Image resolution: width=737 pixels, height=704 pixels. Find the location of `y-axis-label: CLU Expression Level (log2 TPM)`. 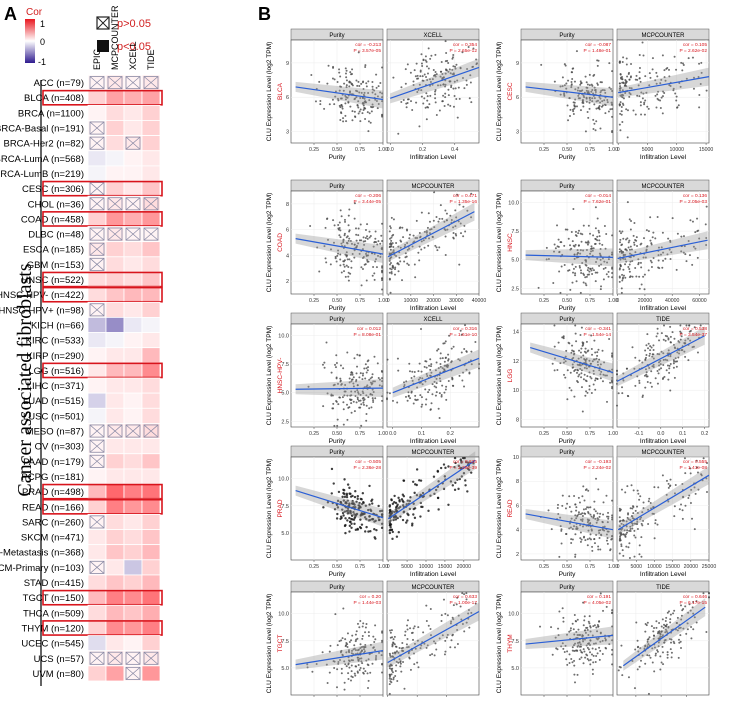

y-axis-label: CLU Expression Level (log2 TPM) is located at coordinates (499, 509).